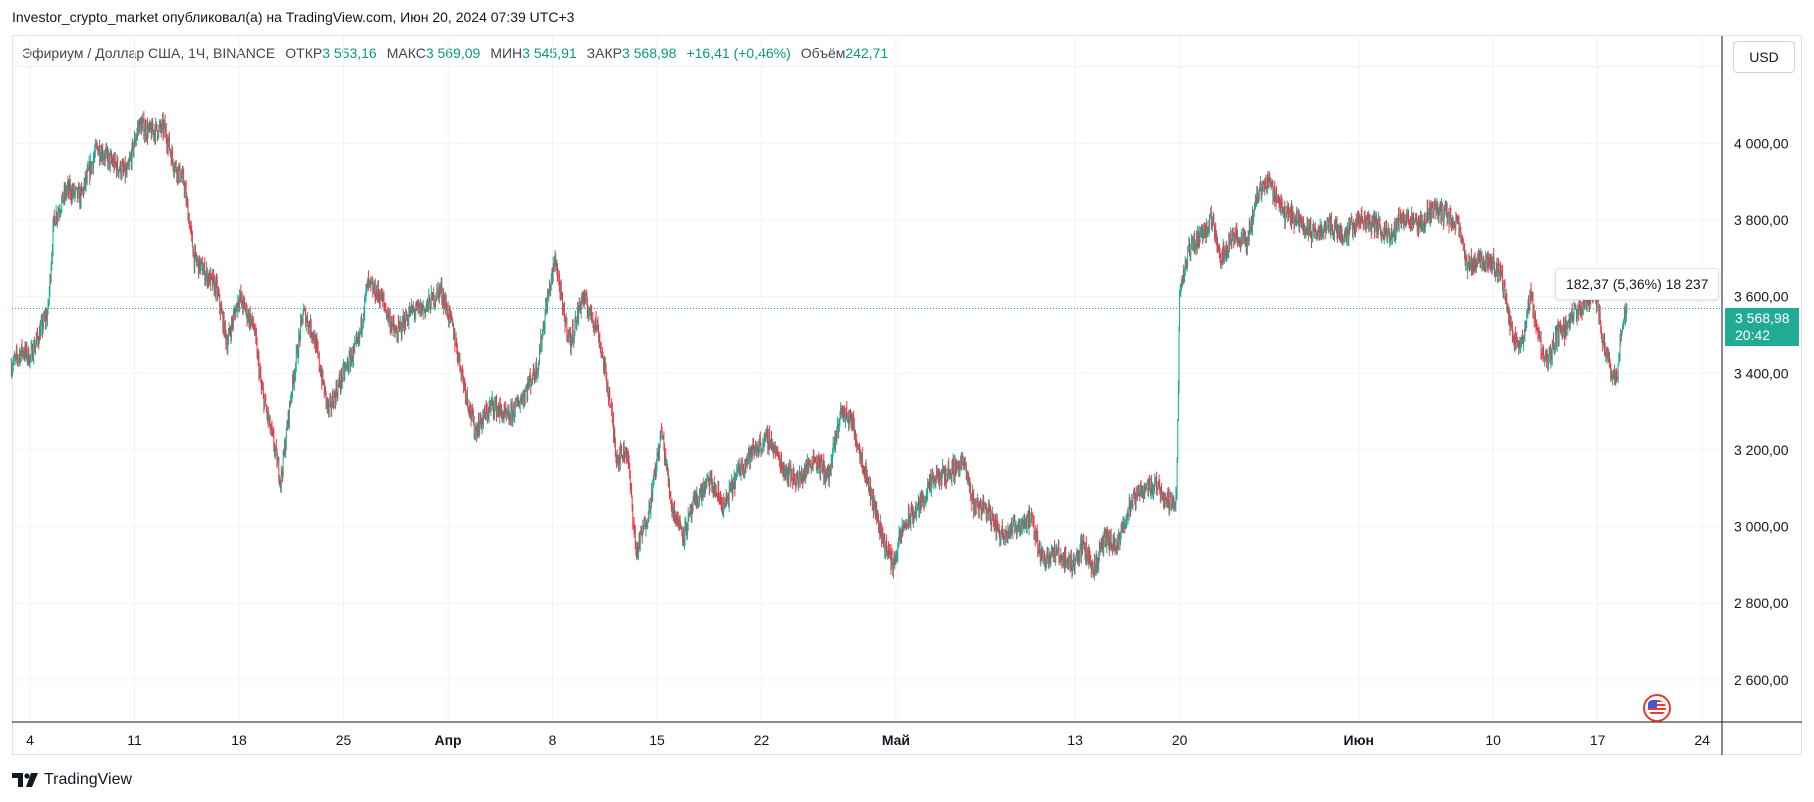  I want to click on close-label: ЗАКР, so click(604, 53).